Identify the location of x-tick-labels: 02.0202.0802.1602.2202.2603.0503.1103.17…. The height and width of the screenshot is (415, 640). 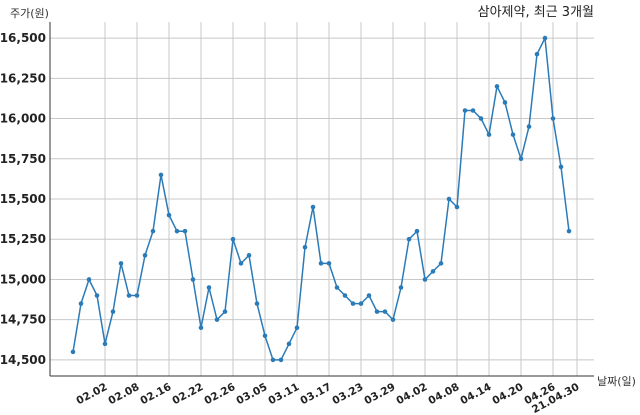
(327, 398).